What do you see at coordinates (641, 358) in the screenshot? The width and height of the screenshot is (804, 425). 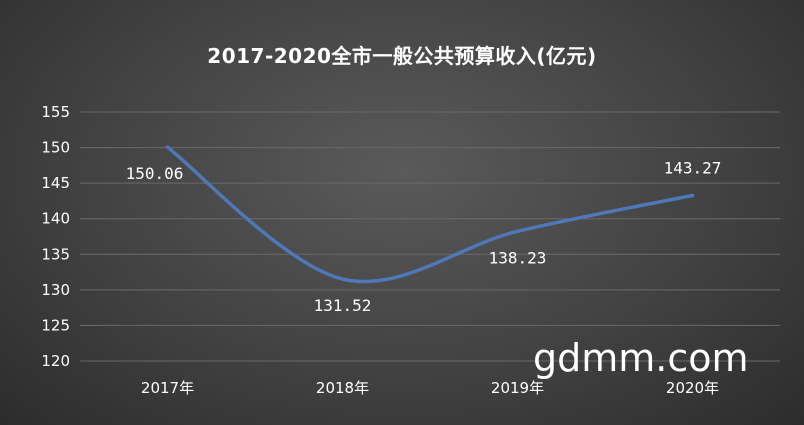 I see `watermark: gdmm.com` at bounding box center [641, 358].